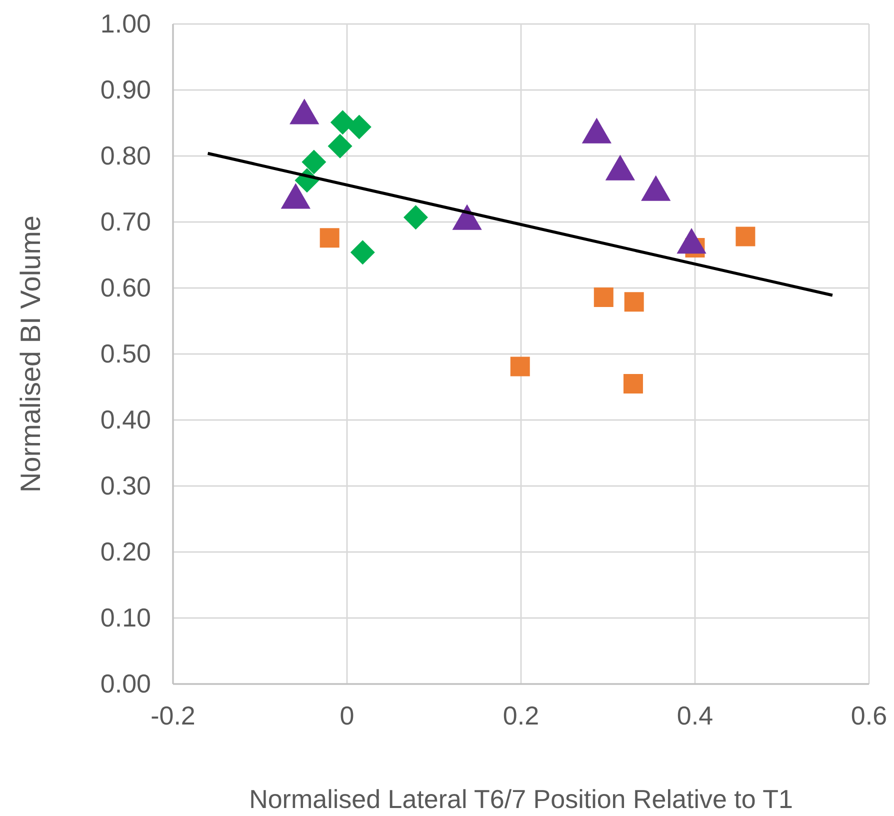 This screenshot has height=816, width=894. What do you see at coordinates (125, 23) in the screenshot?
I see `y-tick-label: 1.00` at bounding box center [125, 23].